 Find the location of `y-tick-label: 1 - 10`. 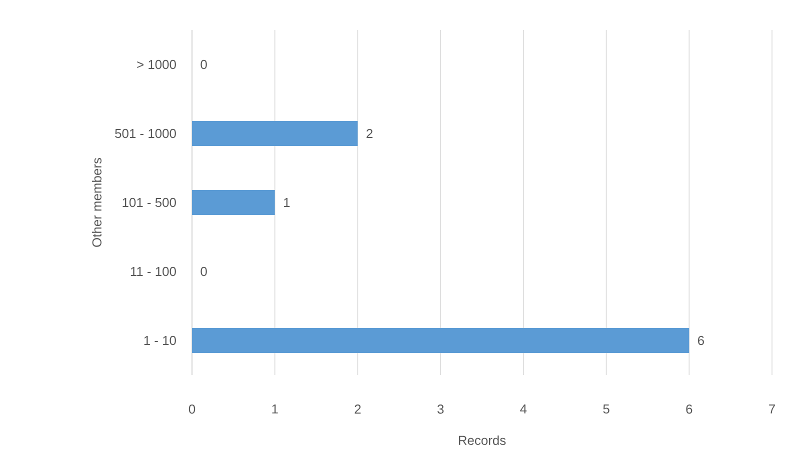

y-tick-label: 1 - 10 is located at coordinates (160, 341).